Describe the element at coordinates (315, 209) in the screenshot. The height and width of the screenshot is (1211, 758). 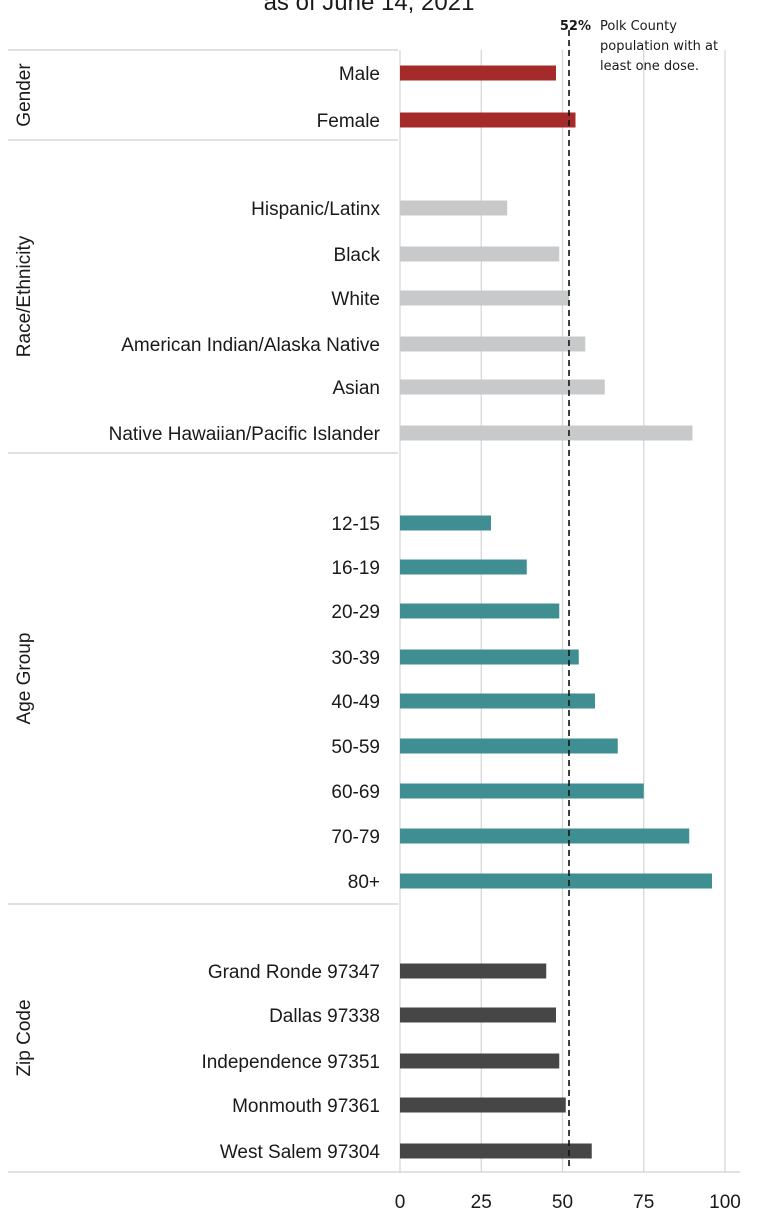
I see `category-label-1-0: Hispanic/Latinx` at that location.